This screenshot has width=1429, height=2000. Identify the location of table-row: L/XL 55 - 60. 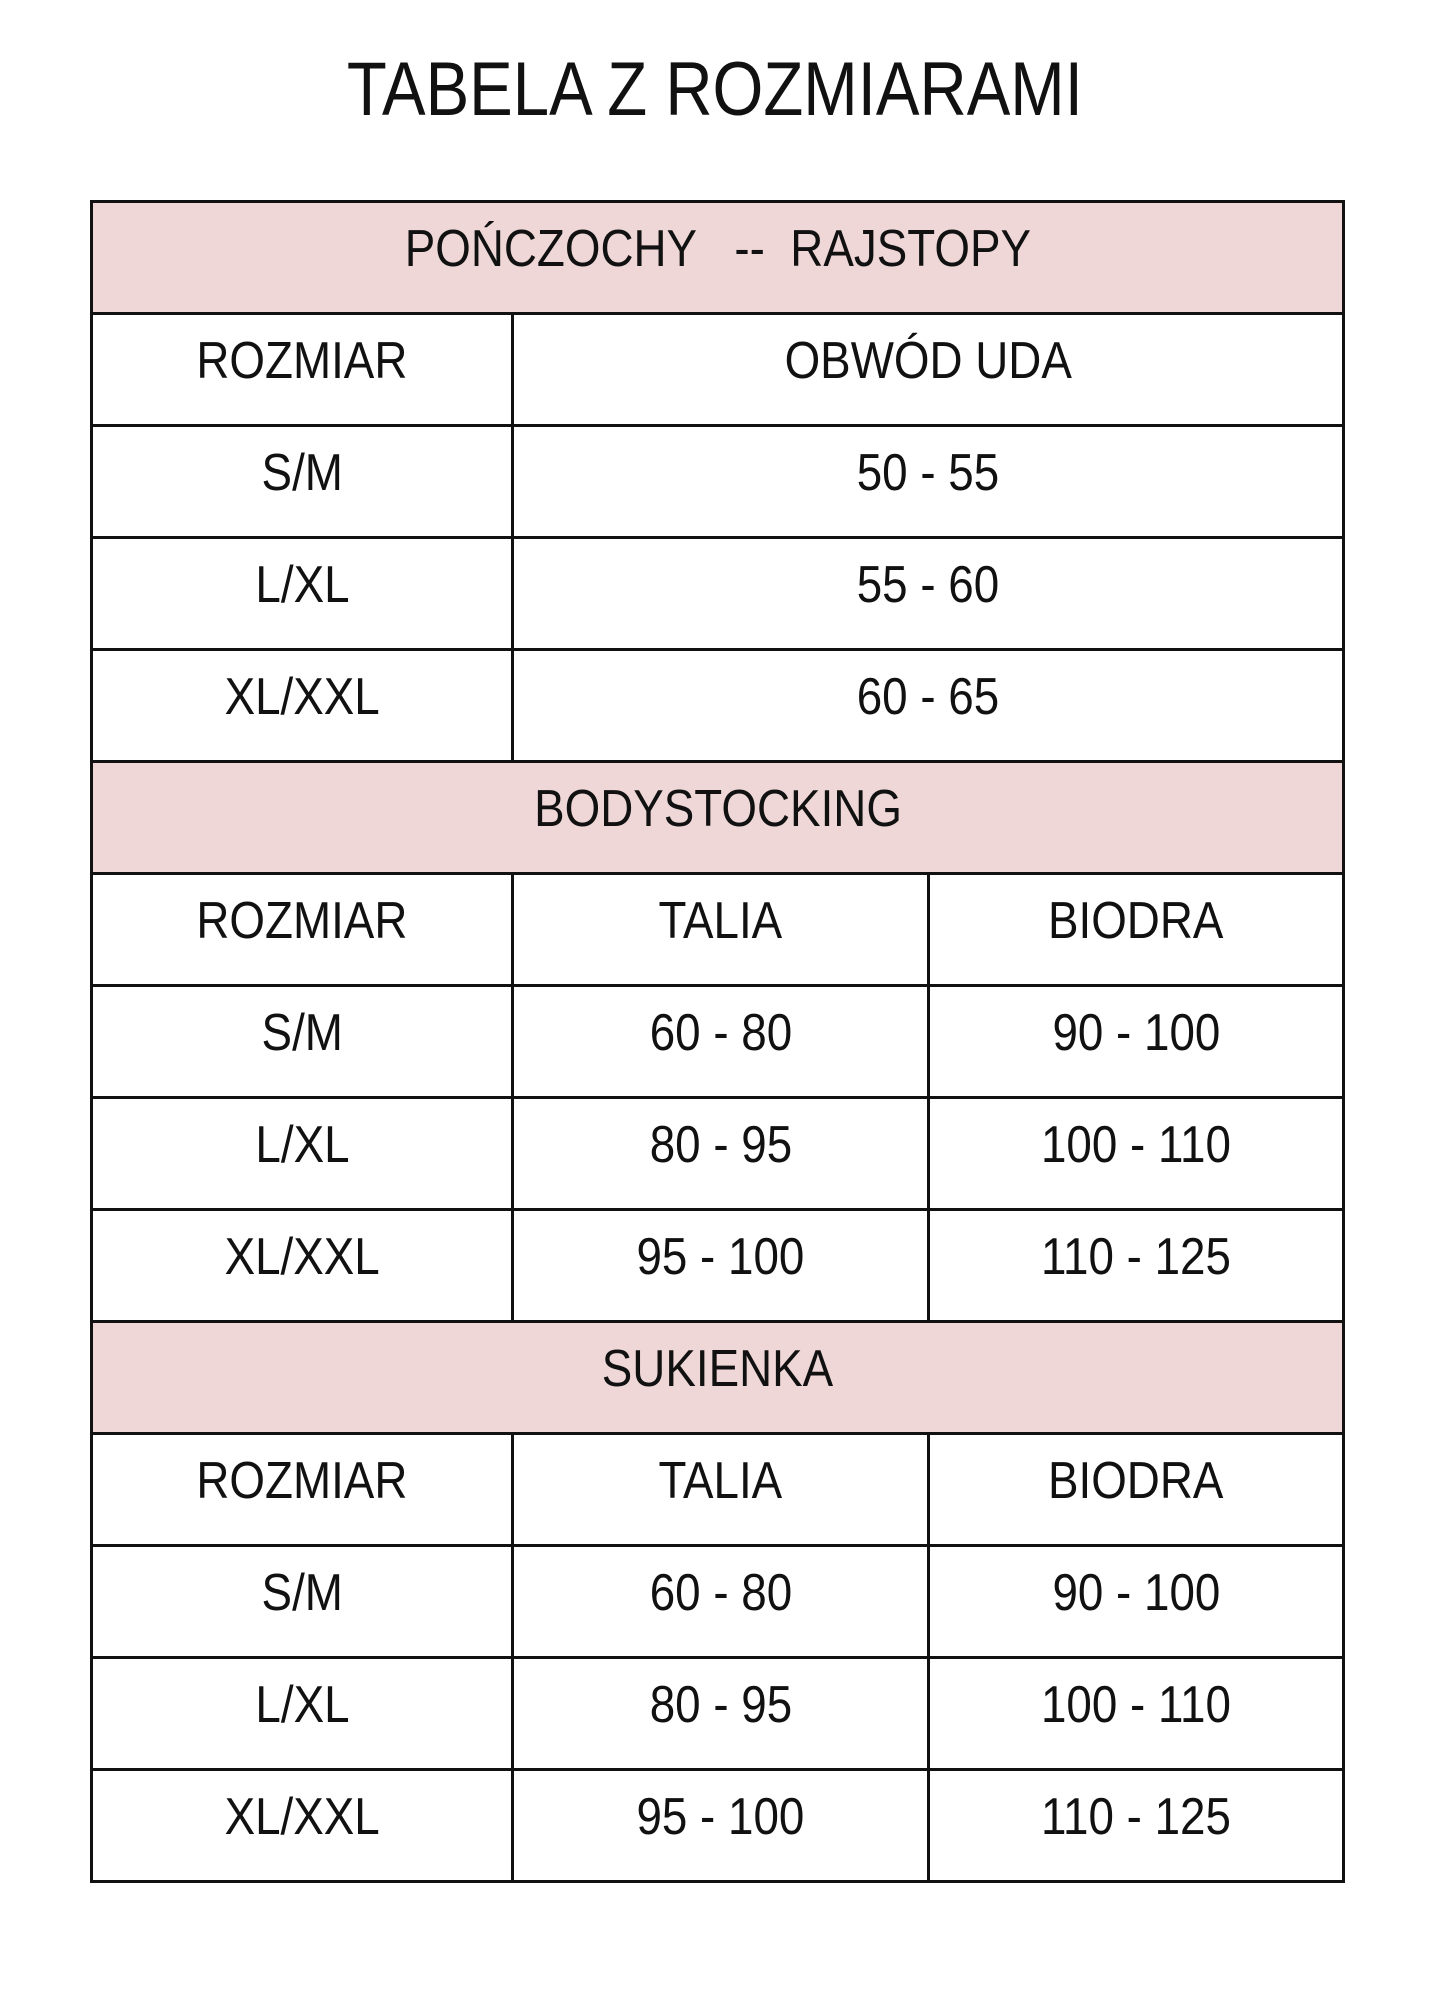
(718, 593).